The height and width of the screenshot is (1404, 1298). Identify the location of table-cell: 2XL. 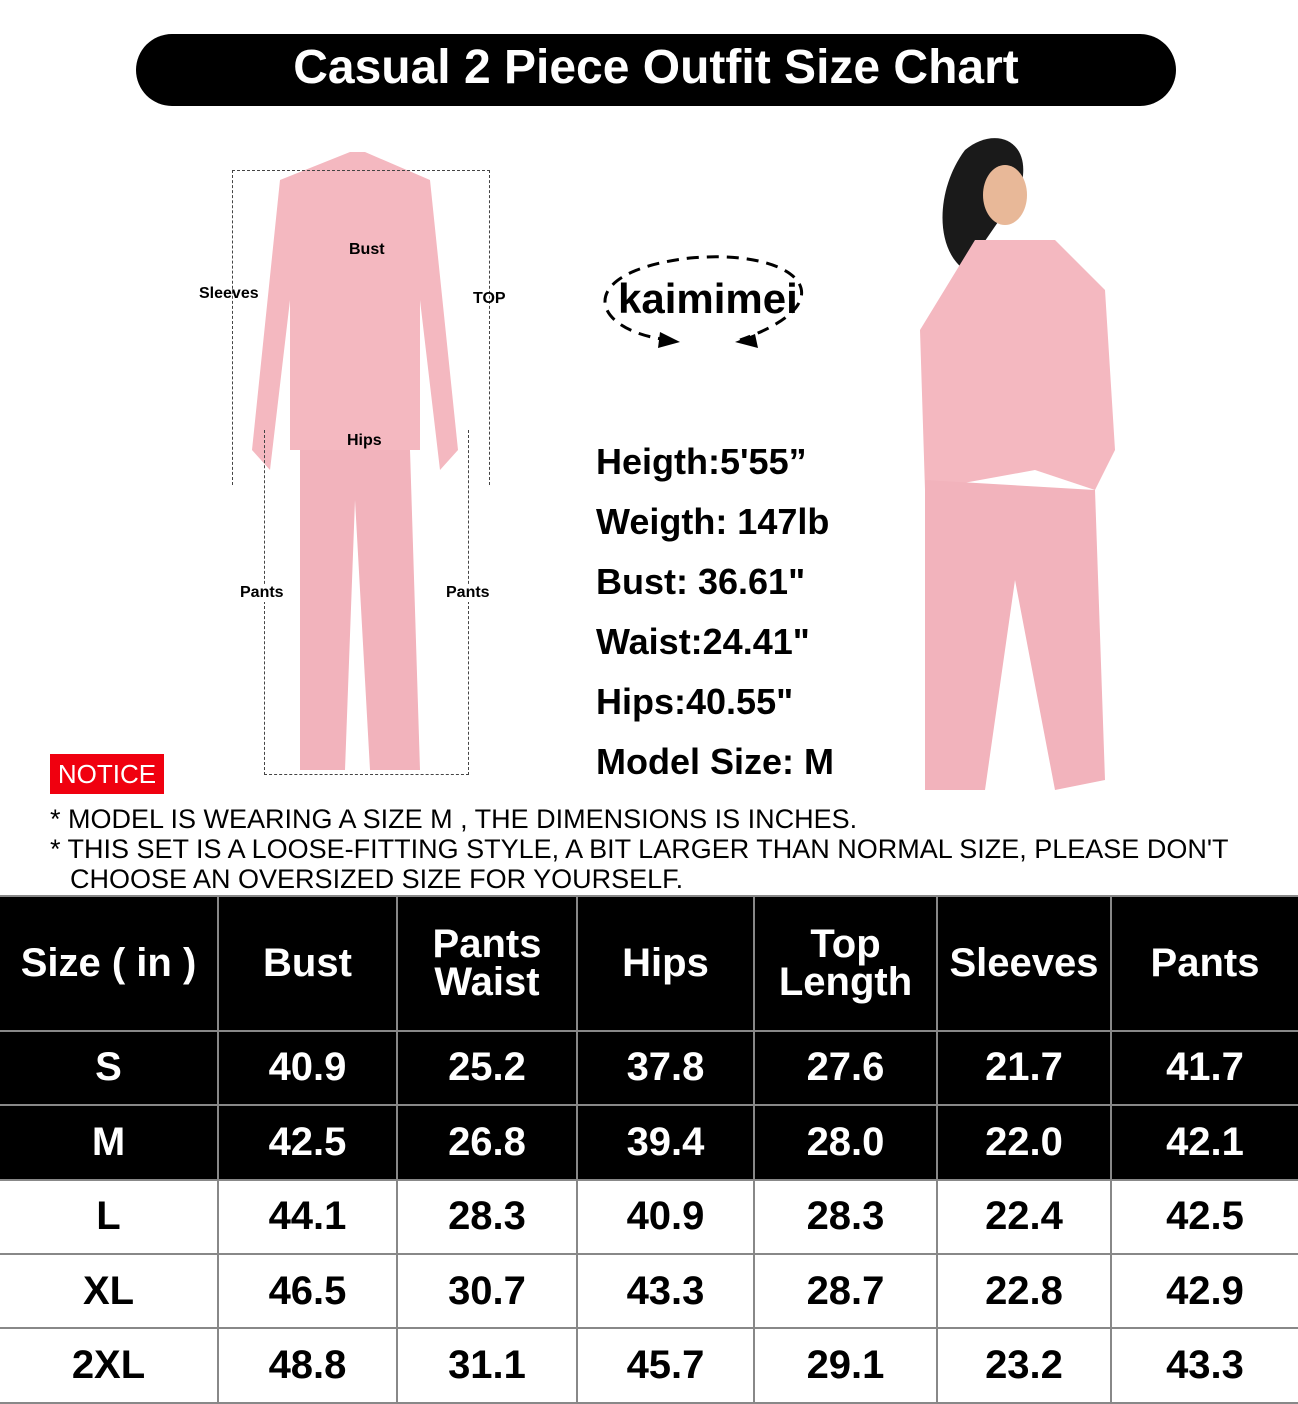
(109, 1365).